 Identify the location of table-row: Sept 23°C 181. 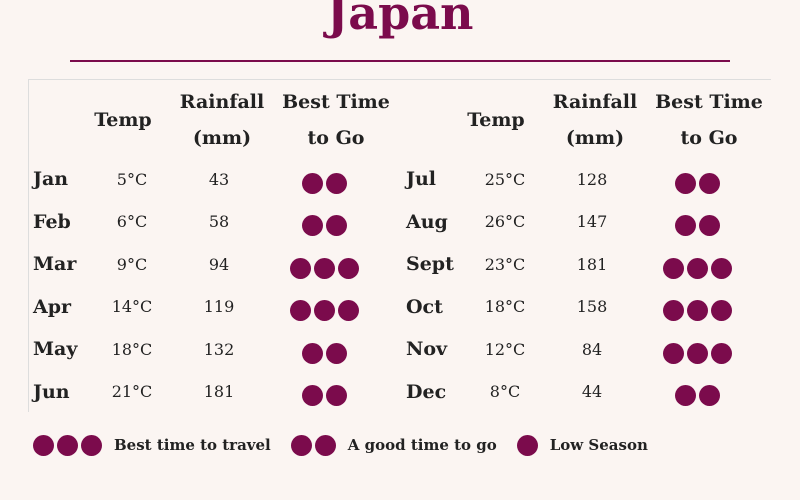
(587, 264).